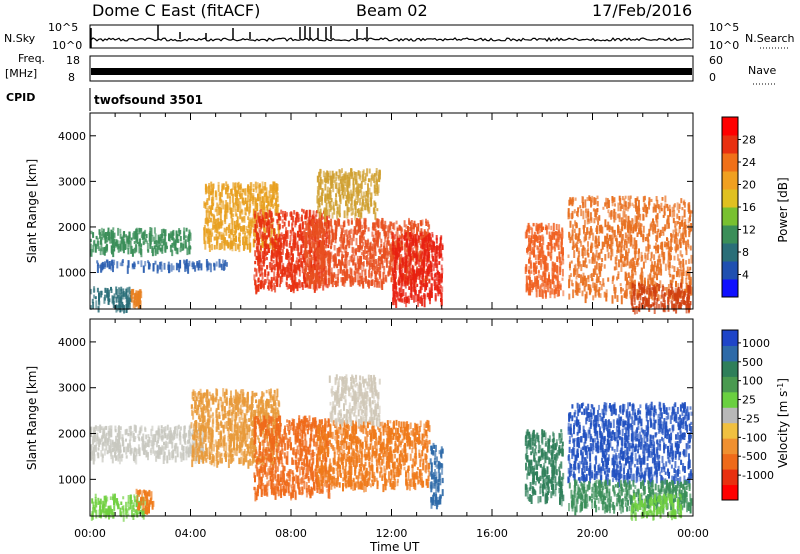 The image size is (800, 554). Describe the element at coordinates (20, 97) in the screenshot. I see `cpid-label: CPID` at that location.